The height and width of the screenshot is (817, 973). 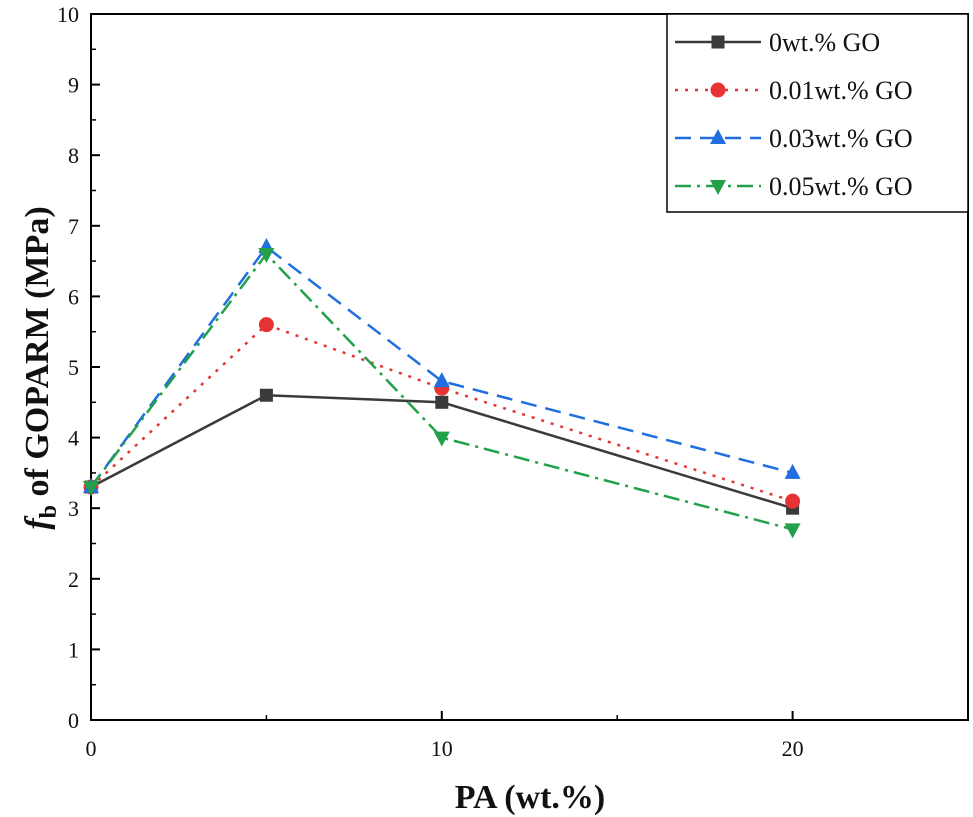 I want to click on y-tick-label: 6, so click(x=73, y=296).